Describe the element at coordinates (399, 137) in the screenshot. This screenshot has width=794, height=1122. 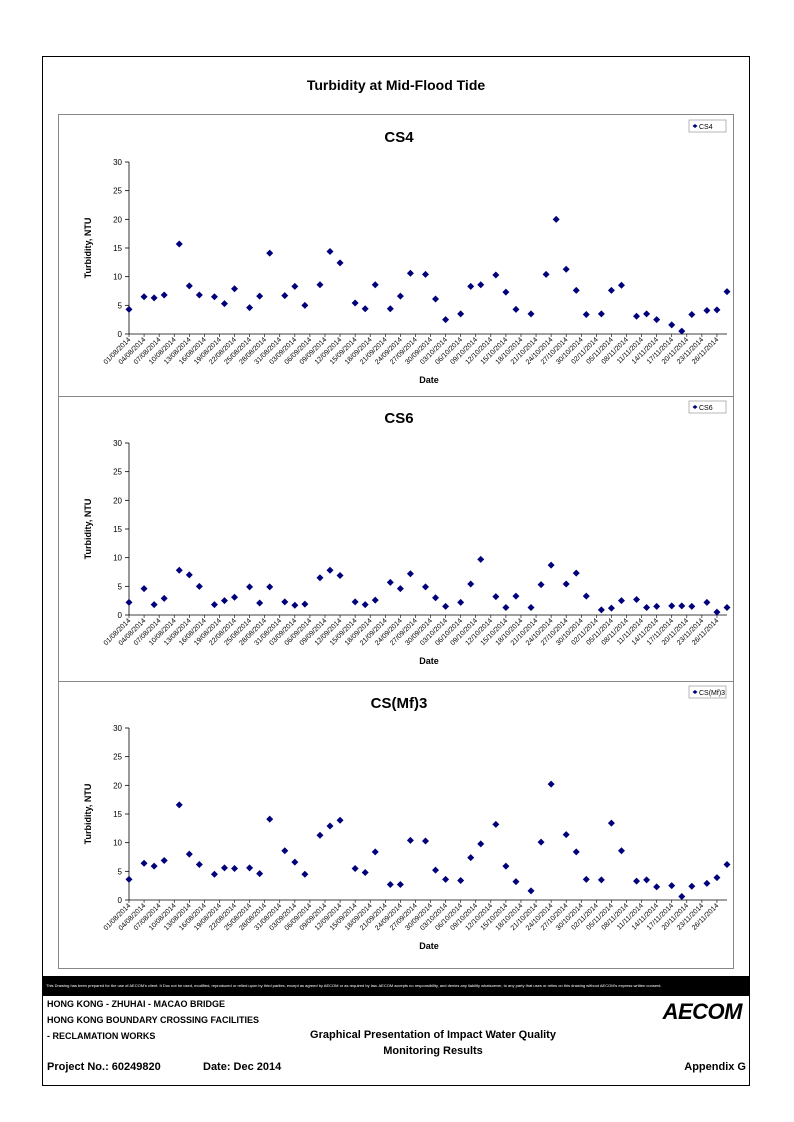
I see `chart-title: CS4` at that location.